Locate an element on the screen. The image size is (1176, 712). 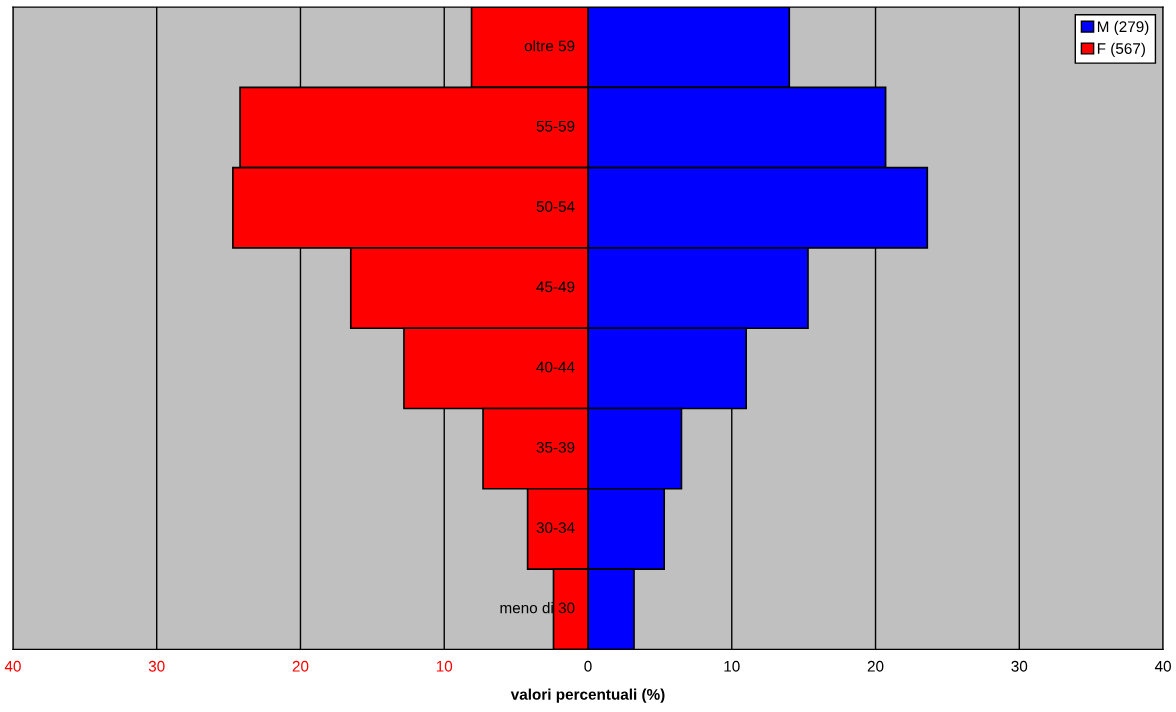
legend-label: F (567) is located at coordinates (1121, 49).